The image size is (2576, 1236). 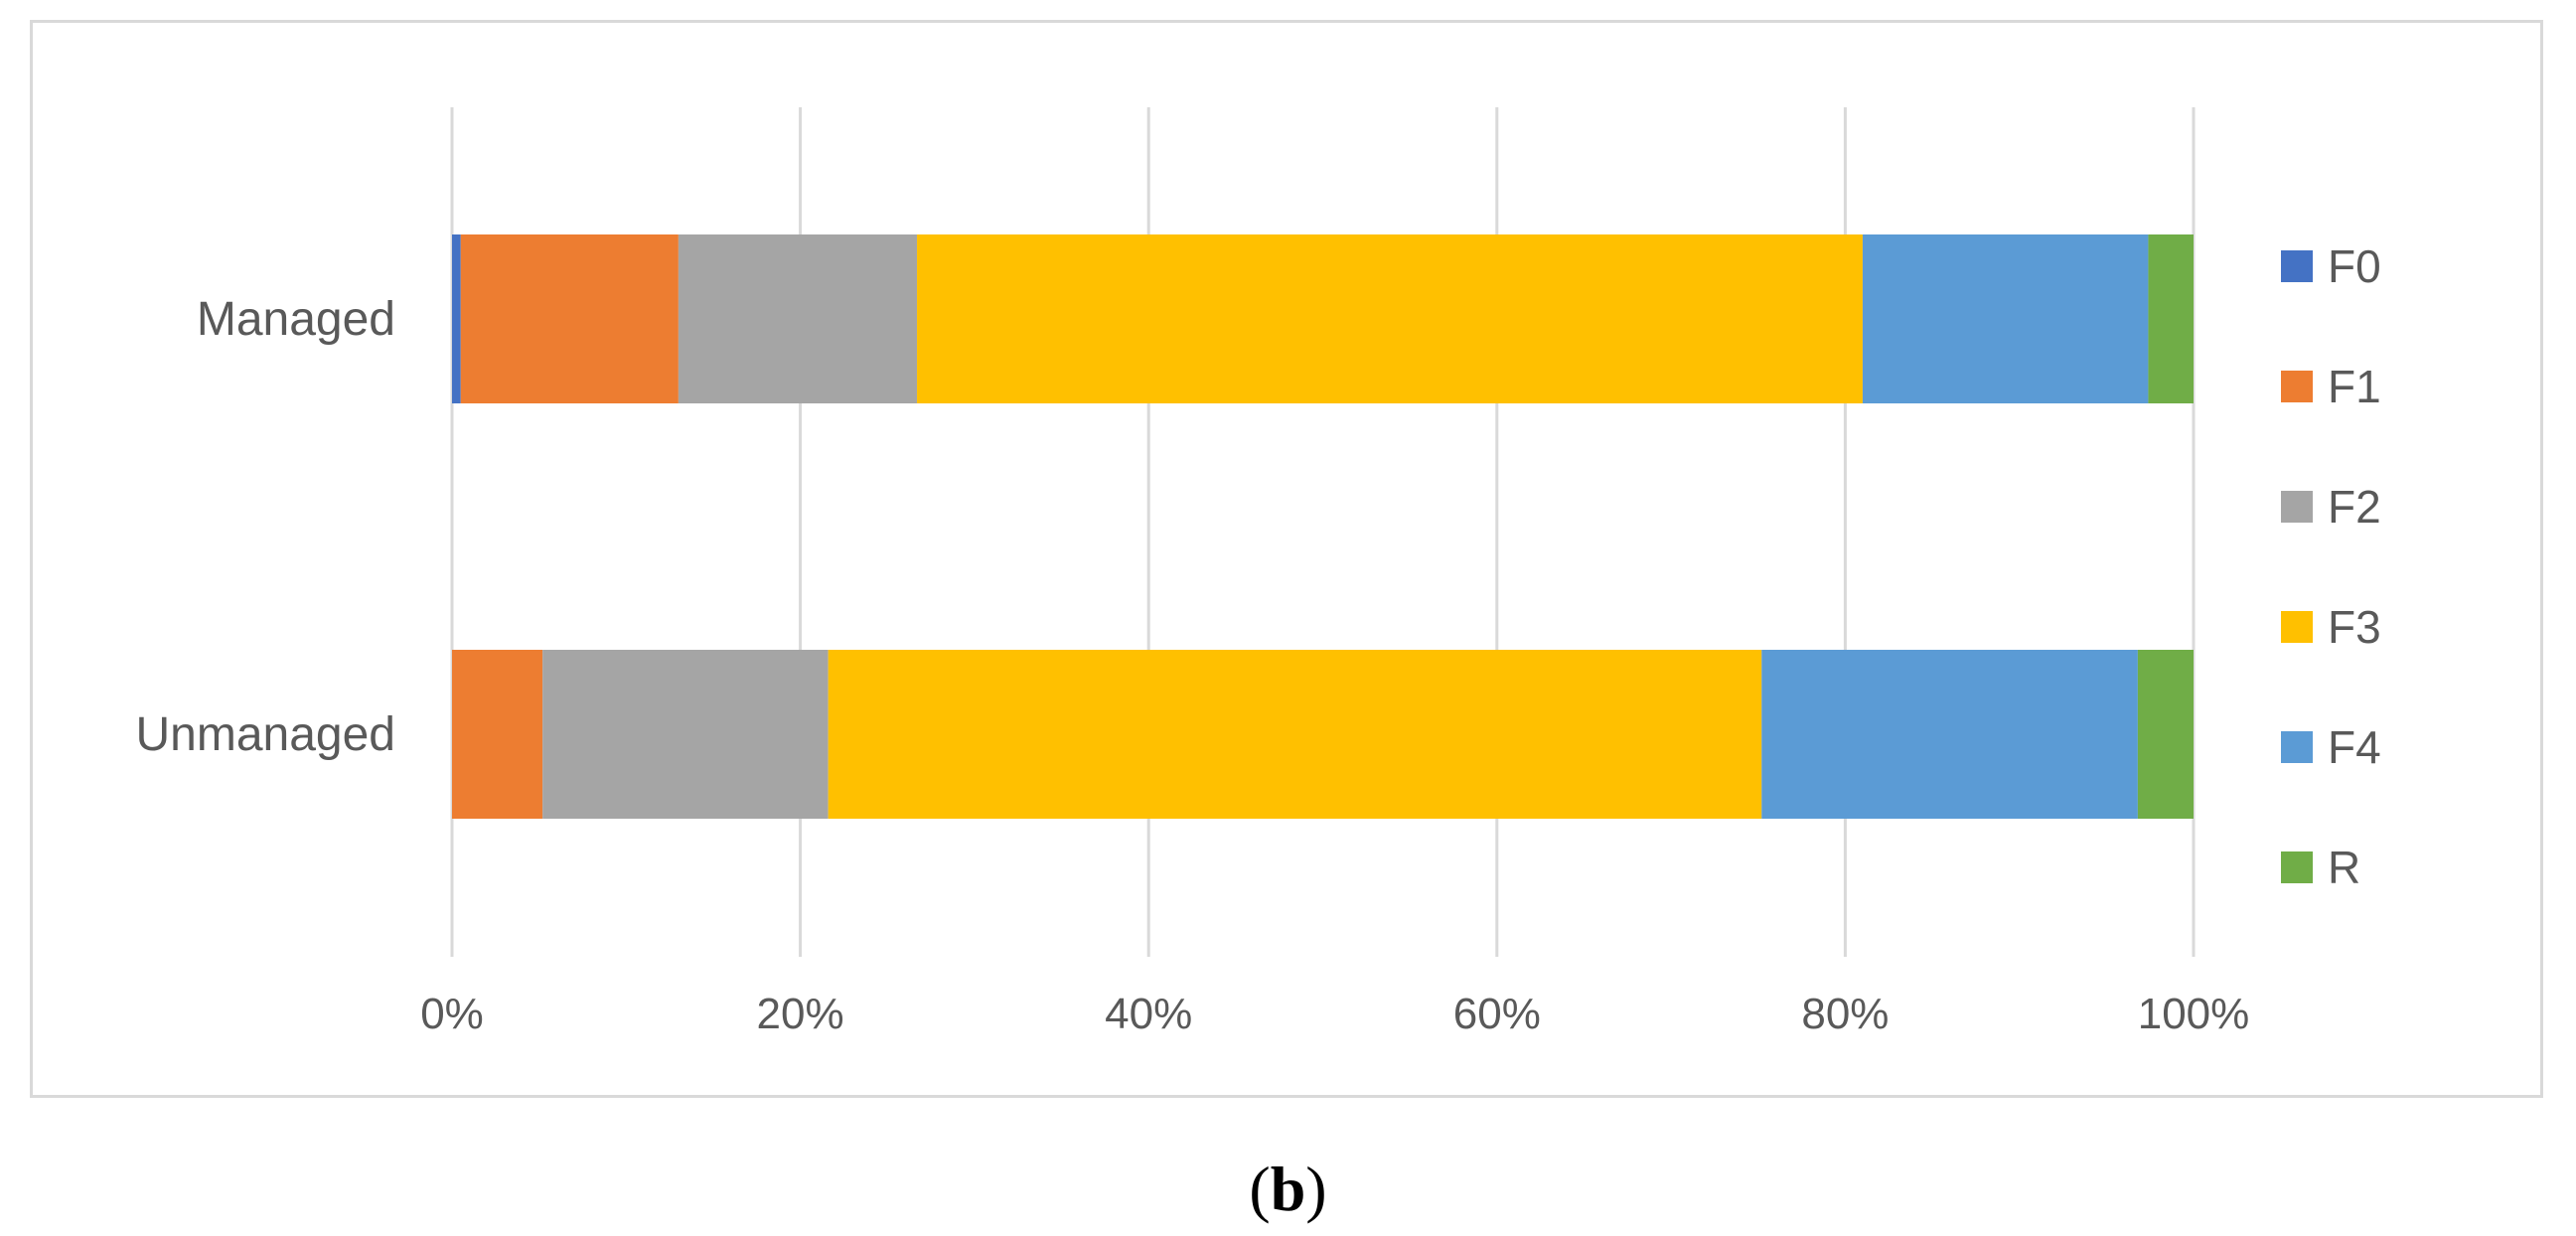 I want to click on x-tick-label: 0%, so click(x=452, y=1014).